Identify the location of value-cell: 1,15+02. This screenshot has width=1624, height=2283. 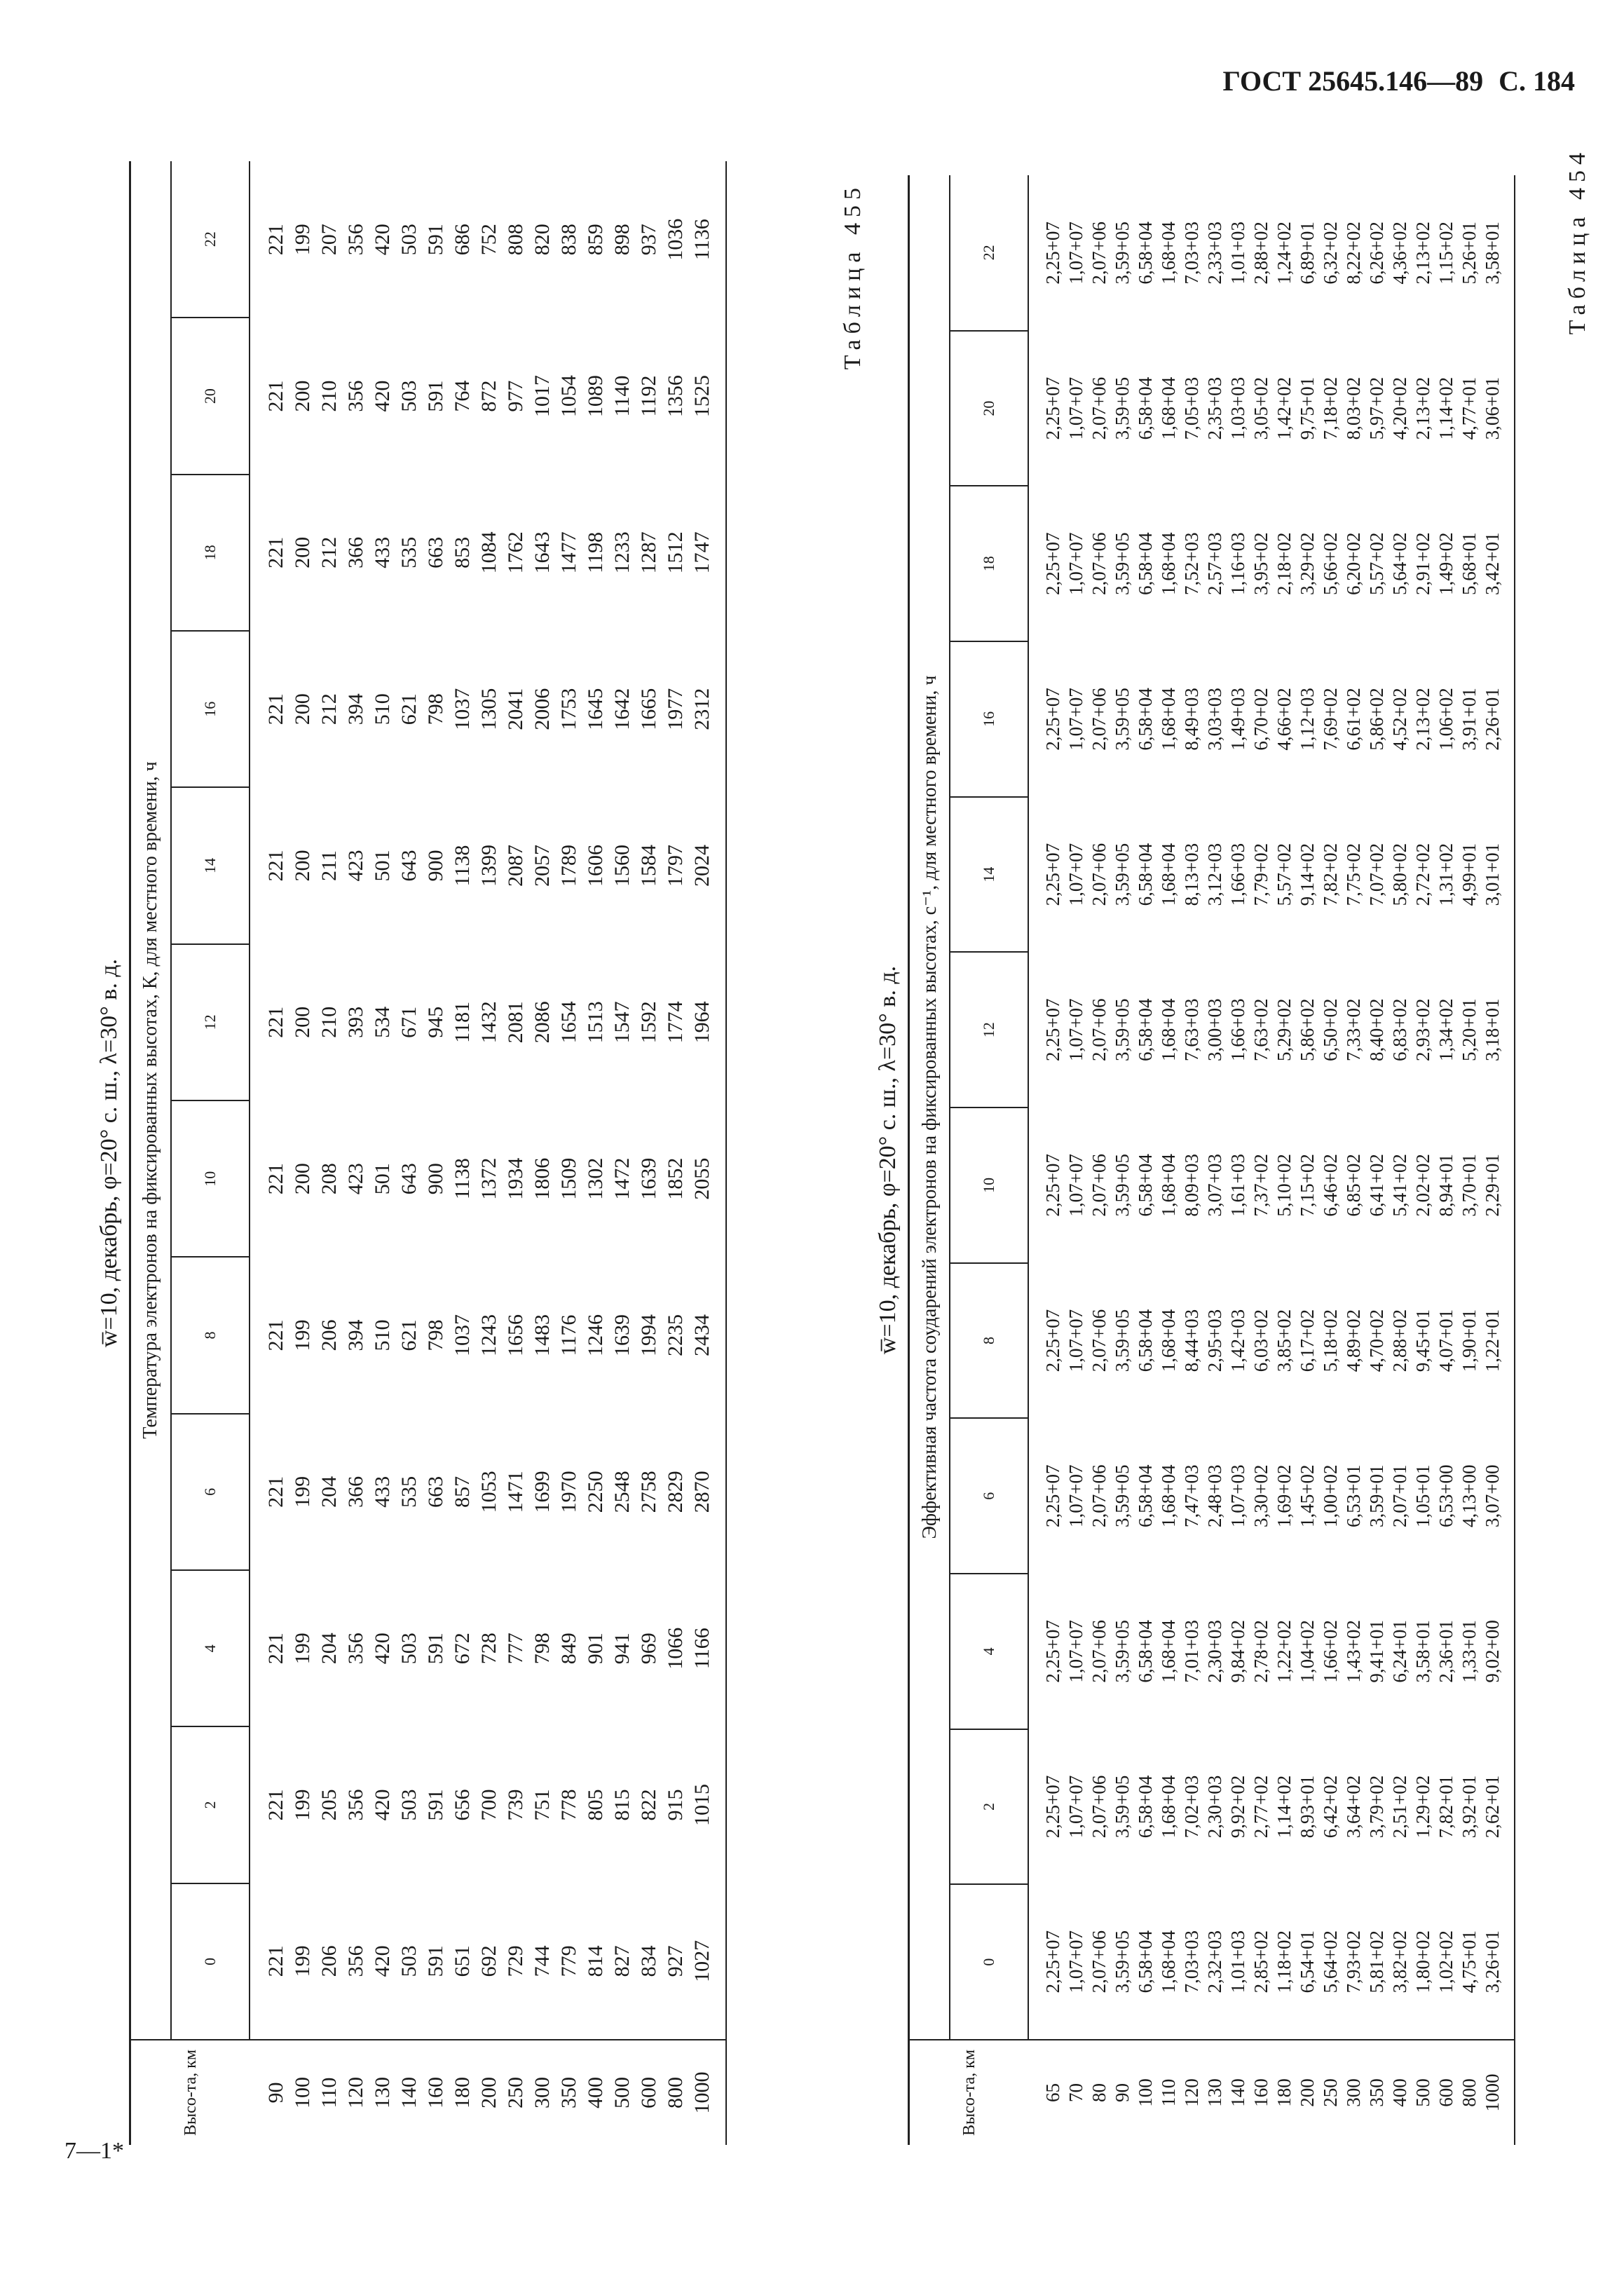
(1445, 253).